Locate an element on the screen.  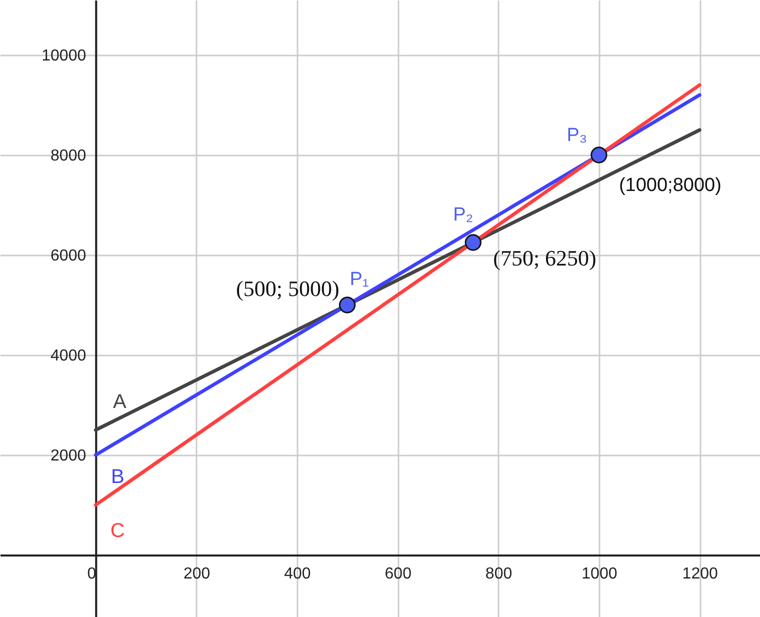
series-label: C is located at coordinates (117, 531).